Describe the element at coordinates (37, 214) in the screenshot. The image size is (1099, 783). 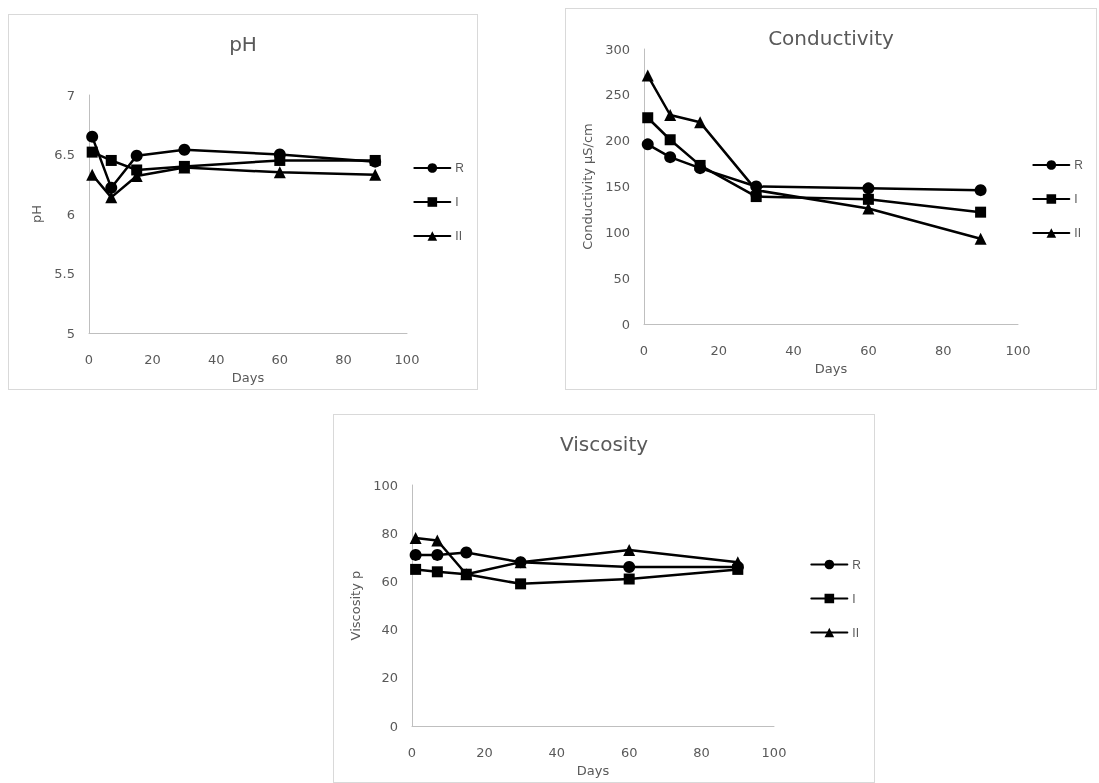
I see `y-axis-title: pH` at that location.